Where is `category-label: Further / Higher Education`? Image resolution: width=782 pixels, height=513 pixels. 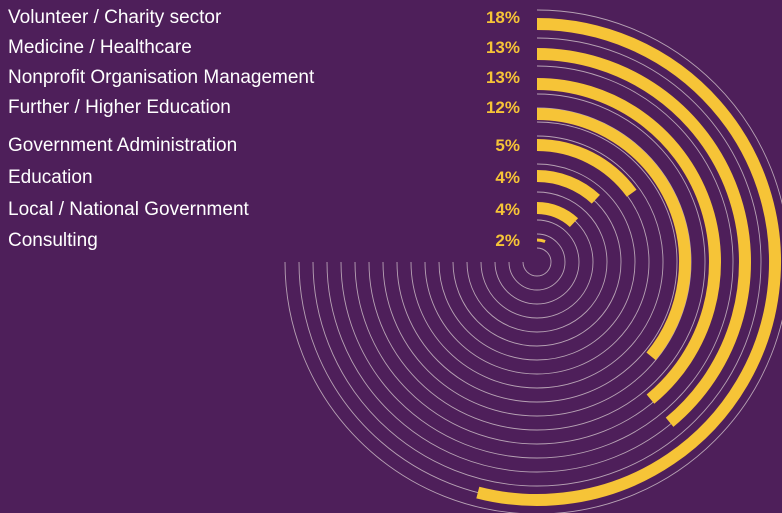 category-label: Further / Higher Education is located at coordinates (119, 107).